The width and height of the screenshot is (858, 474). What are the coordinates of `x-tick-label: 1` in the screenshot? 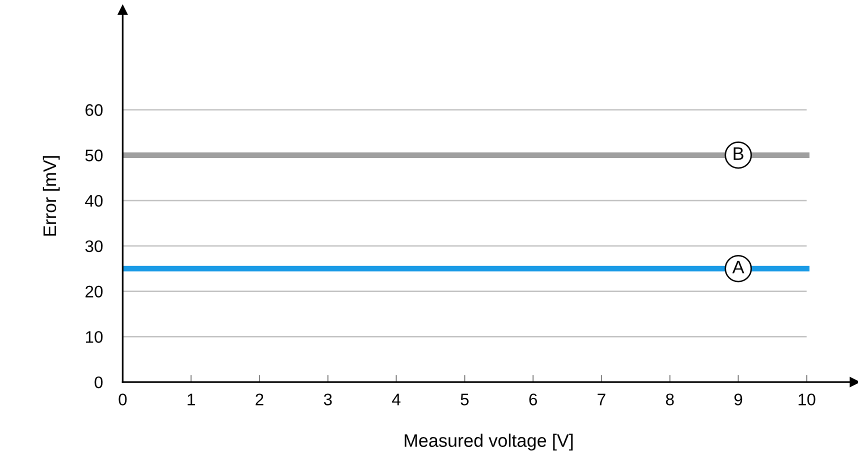 It's located at (191, 400).